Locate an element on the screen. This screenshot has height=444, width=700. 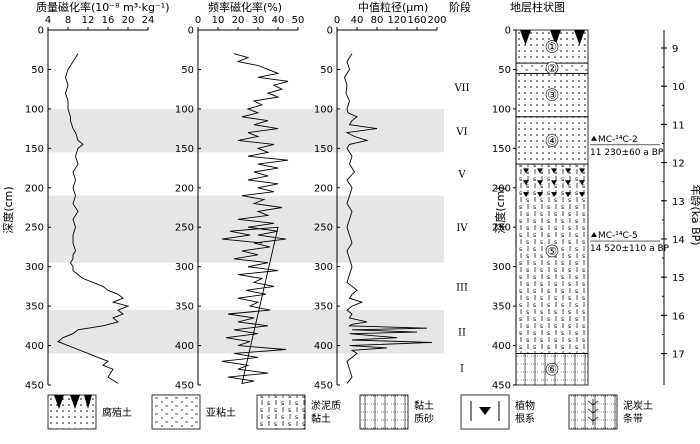
column-depth-tick-label: 250 is located at coordinates (501, 228).